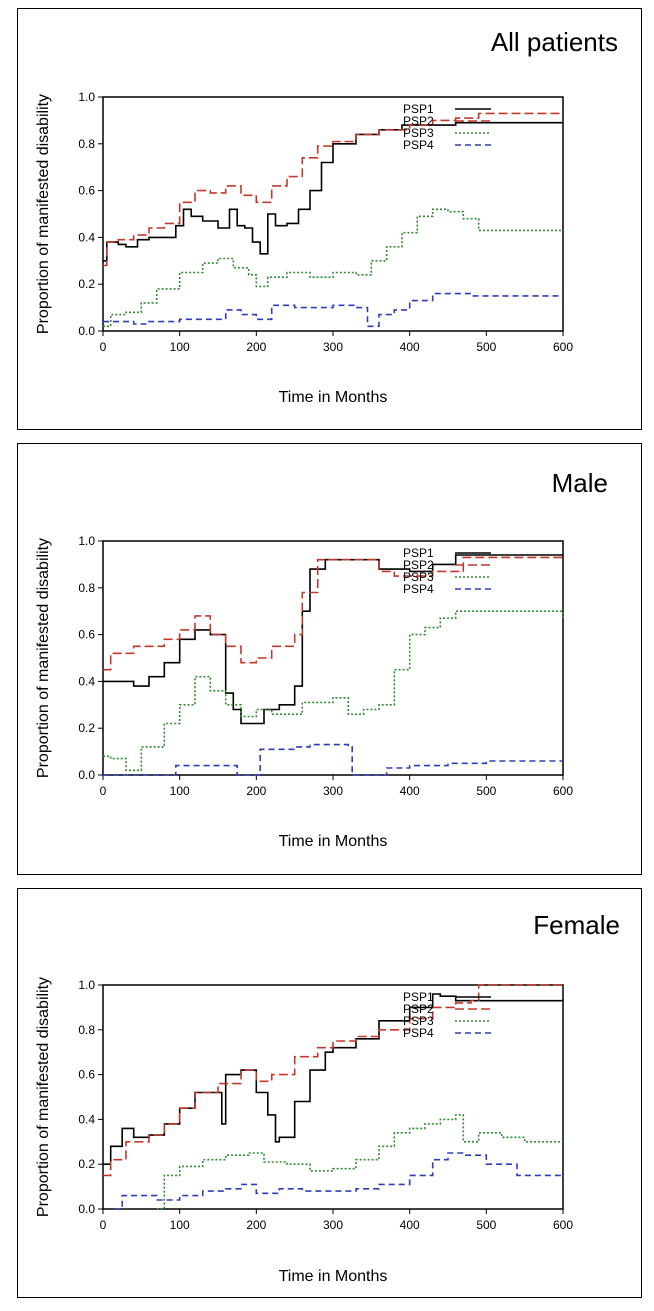 This screenshot has width=654, height=1311. Describe the element at coordinates (576, 925) in the screenshot. I see `chart-title-female: Female` at that location.